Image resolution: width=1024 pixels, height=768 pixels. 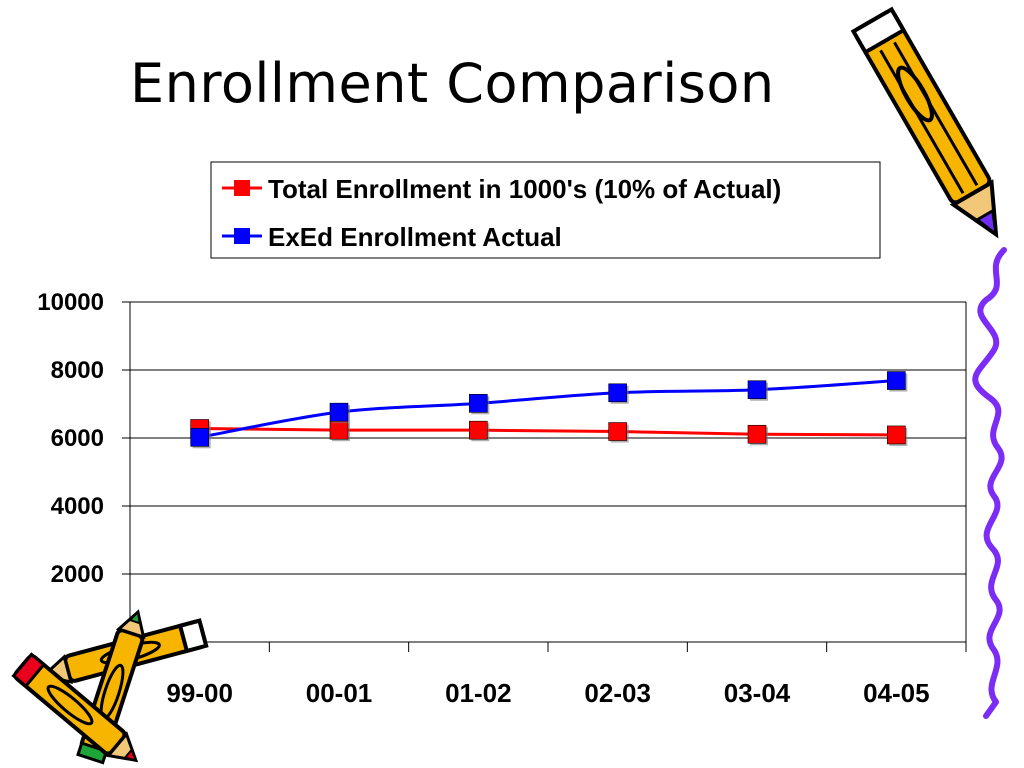 I want to click on pencil-icon, so click(x=924, y=122).